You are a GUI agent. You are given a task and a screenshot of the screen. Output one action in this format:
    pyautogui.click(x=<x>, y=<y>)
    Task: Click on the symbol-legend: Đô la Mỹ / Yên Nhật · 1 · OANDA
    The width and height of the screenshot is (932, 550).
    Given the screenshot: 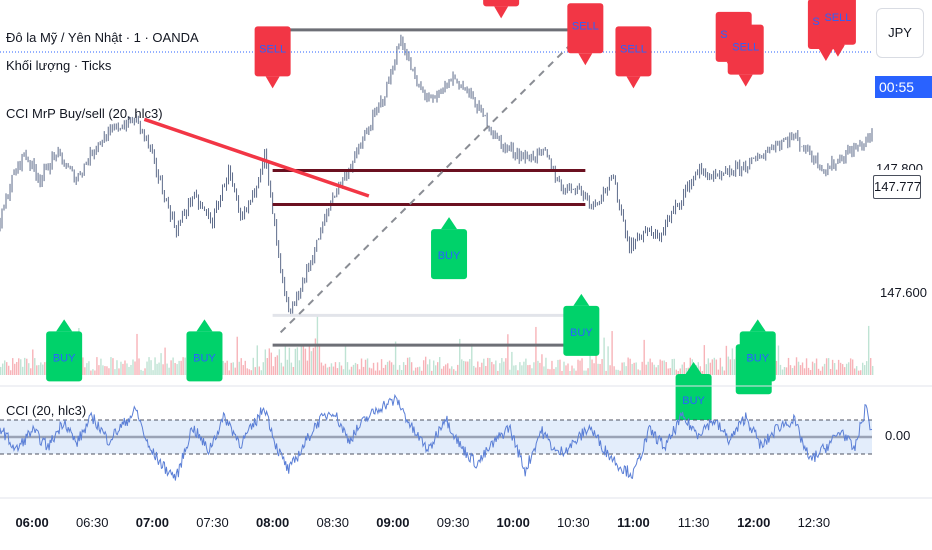 What is the action you would take?
    pyautogui.click(x=102, y=37)
    